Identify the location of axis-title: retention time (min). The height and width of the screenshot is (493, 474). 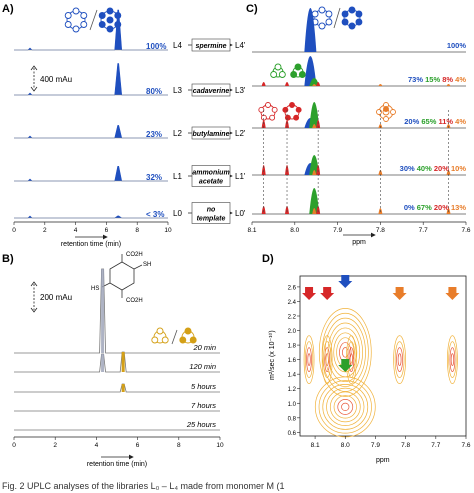
(117, 464).